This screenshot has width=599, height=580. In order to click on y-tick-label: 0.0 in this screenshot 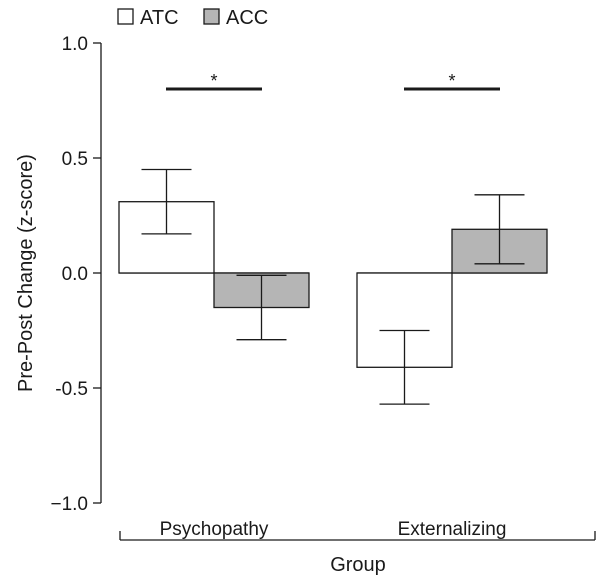, I will do `click(75, 274)`.